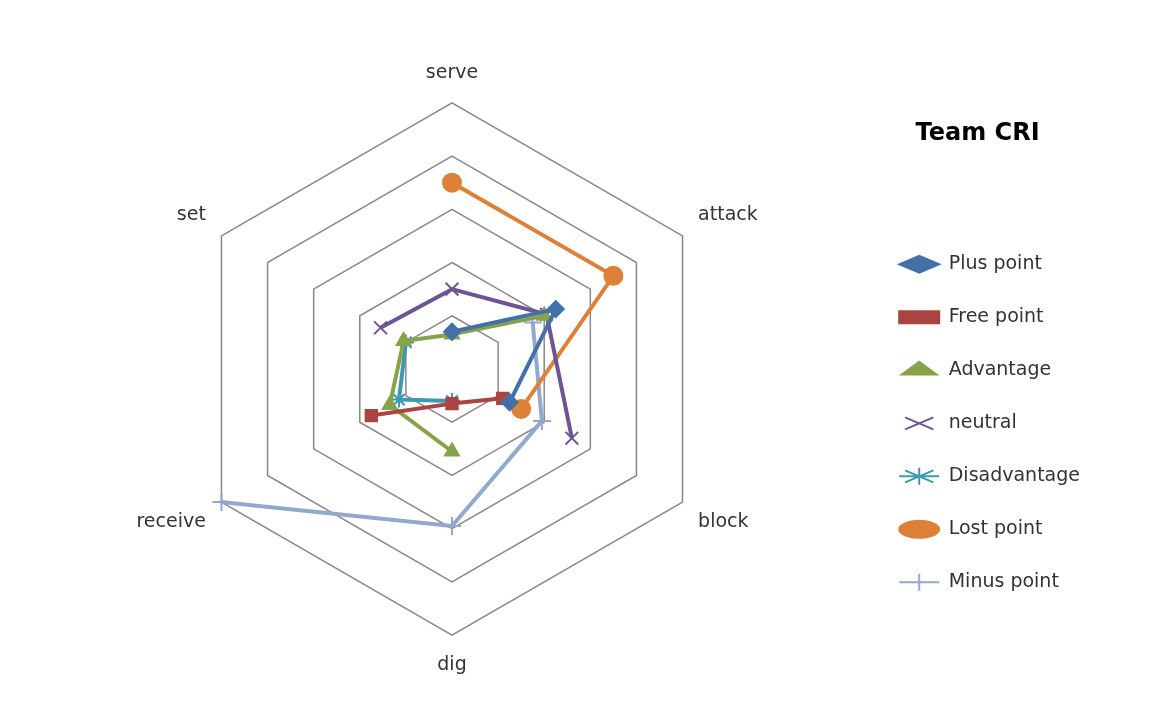 The width and height of the screenshot is (1150, 718). What do you see at coordinates (452, 662) in the screenshot?
I see `spoke-label: dig` at bounding box center [452, 662].